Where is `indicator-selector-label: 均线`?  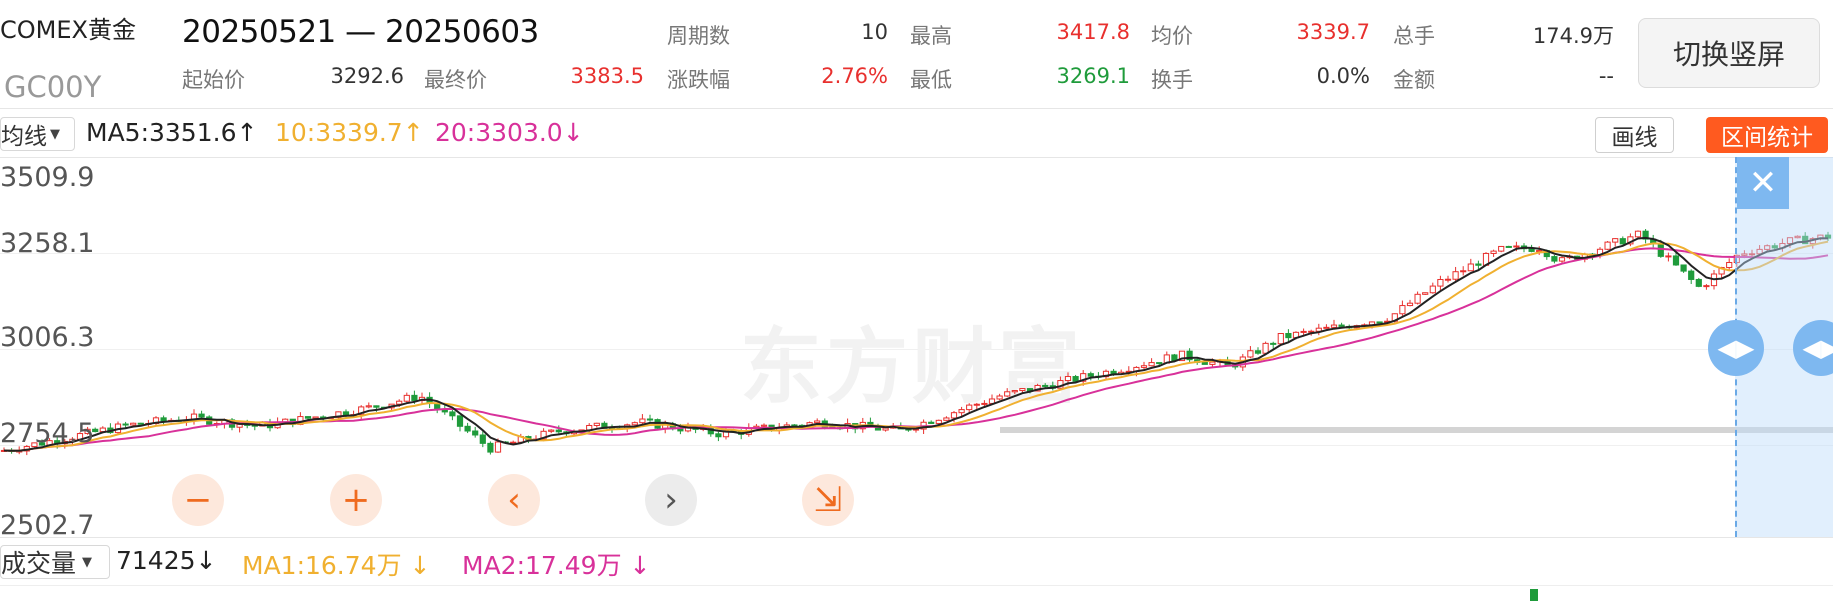
indicator-selector-label: 均线 is located at coordinates (24, 137).